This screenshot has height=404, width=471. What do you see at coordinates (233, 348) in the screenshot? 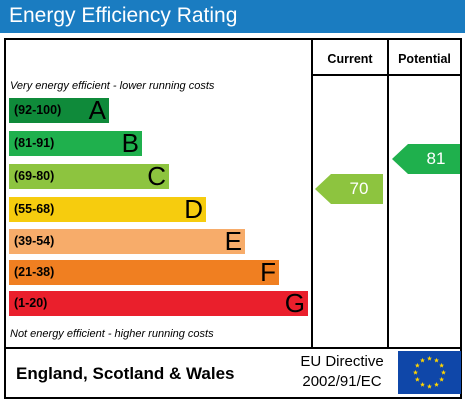
I see `footer-divider` at bounding box center [233, 348].